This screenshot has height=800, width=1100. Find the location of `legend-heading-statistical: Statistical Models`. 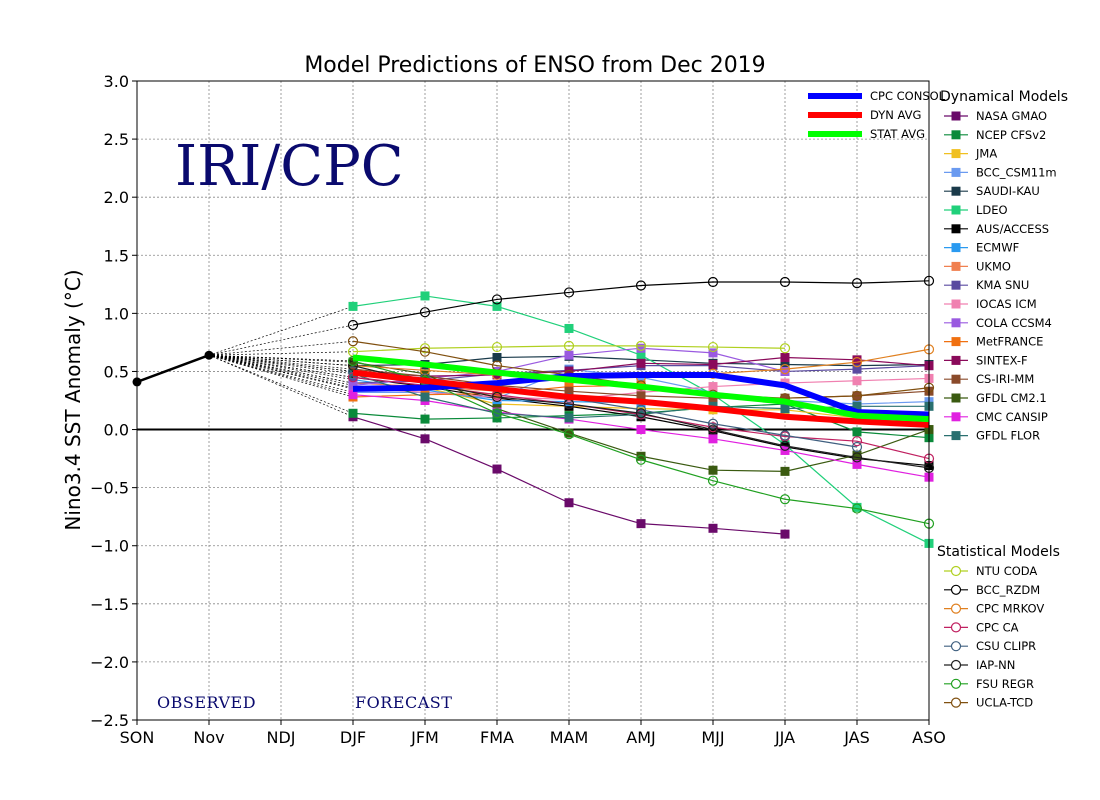

legend-heading-statistical: Statistical Models is located at coordinates (998, 552).